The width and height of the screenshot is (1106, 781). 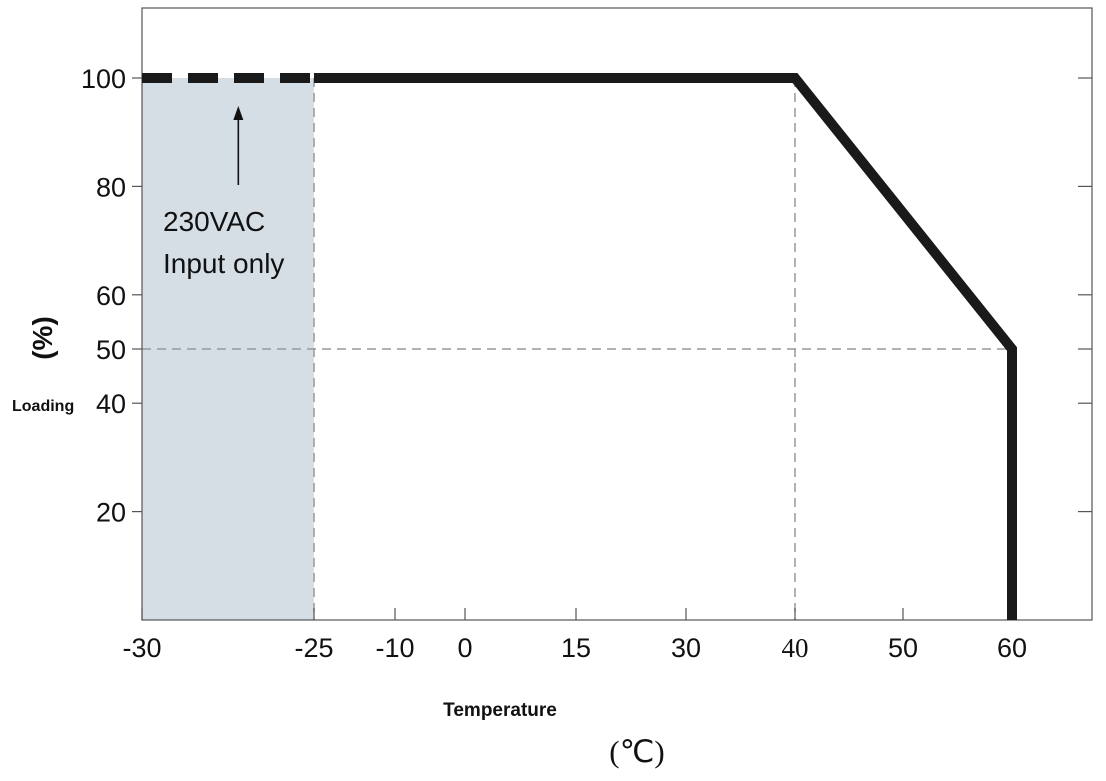 I want to click on x-tick-label-4: 15, so click(x=576, y=648).